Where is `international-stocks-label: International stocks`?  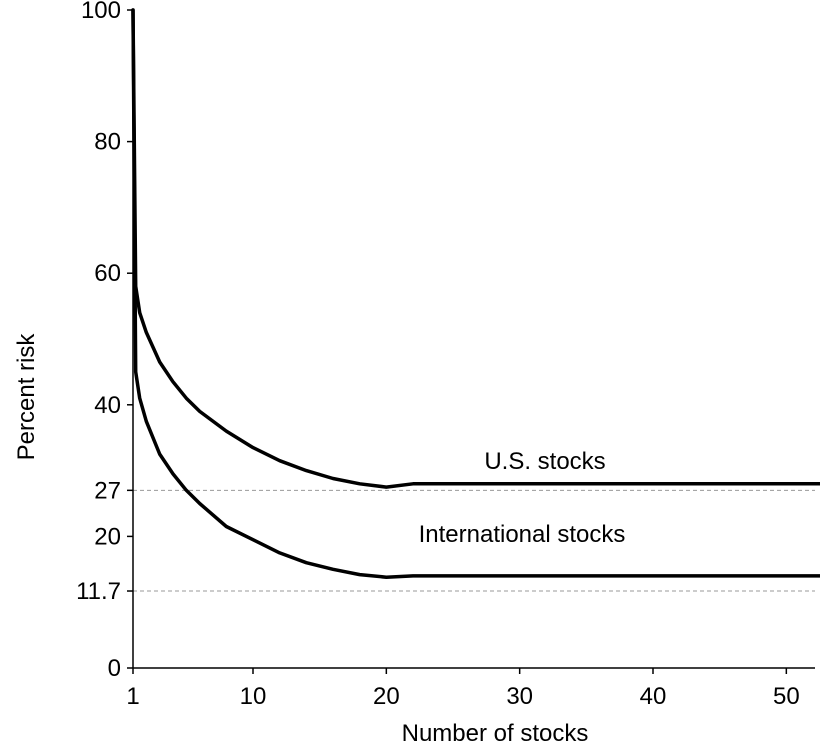 international-stocks-label: International stocks is located at coordinates (522, 534).